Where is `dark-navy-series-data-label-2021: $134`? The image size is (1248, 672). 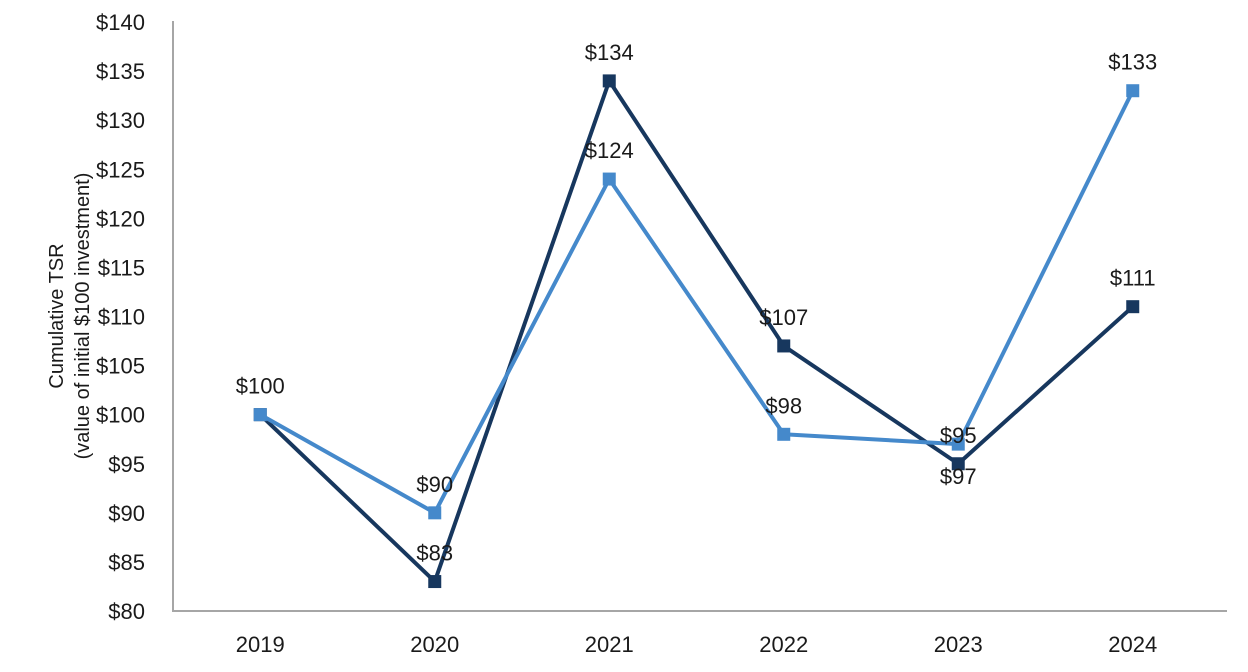 dark-navy-series-data-label-2021: $134 is located at coordinates (609, 52).